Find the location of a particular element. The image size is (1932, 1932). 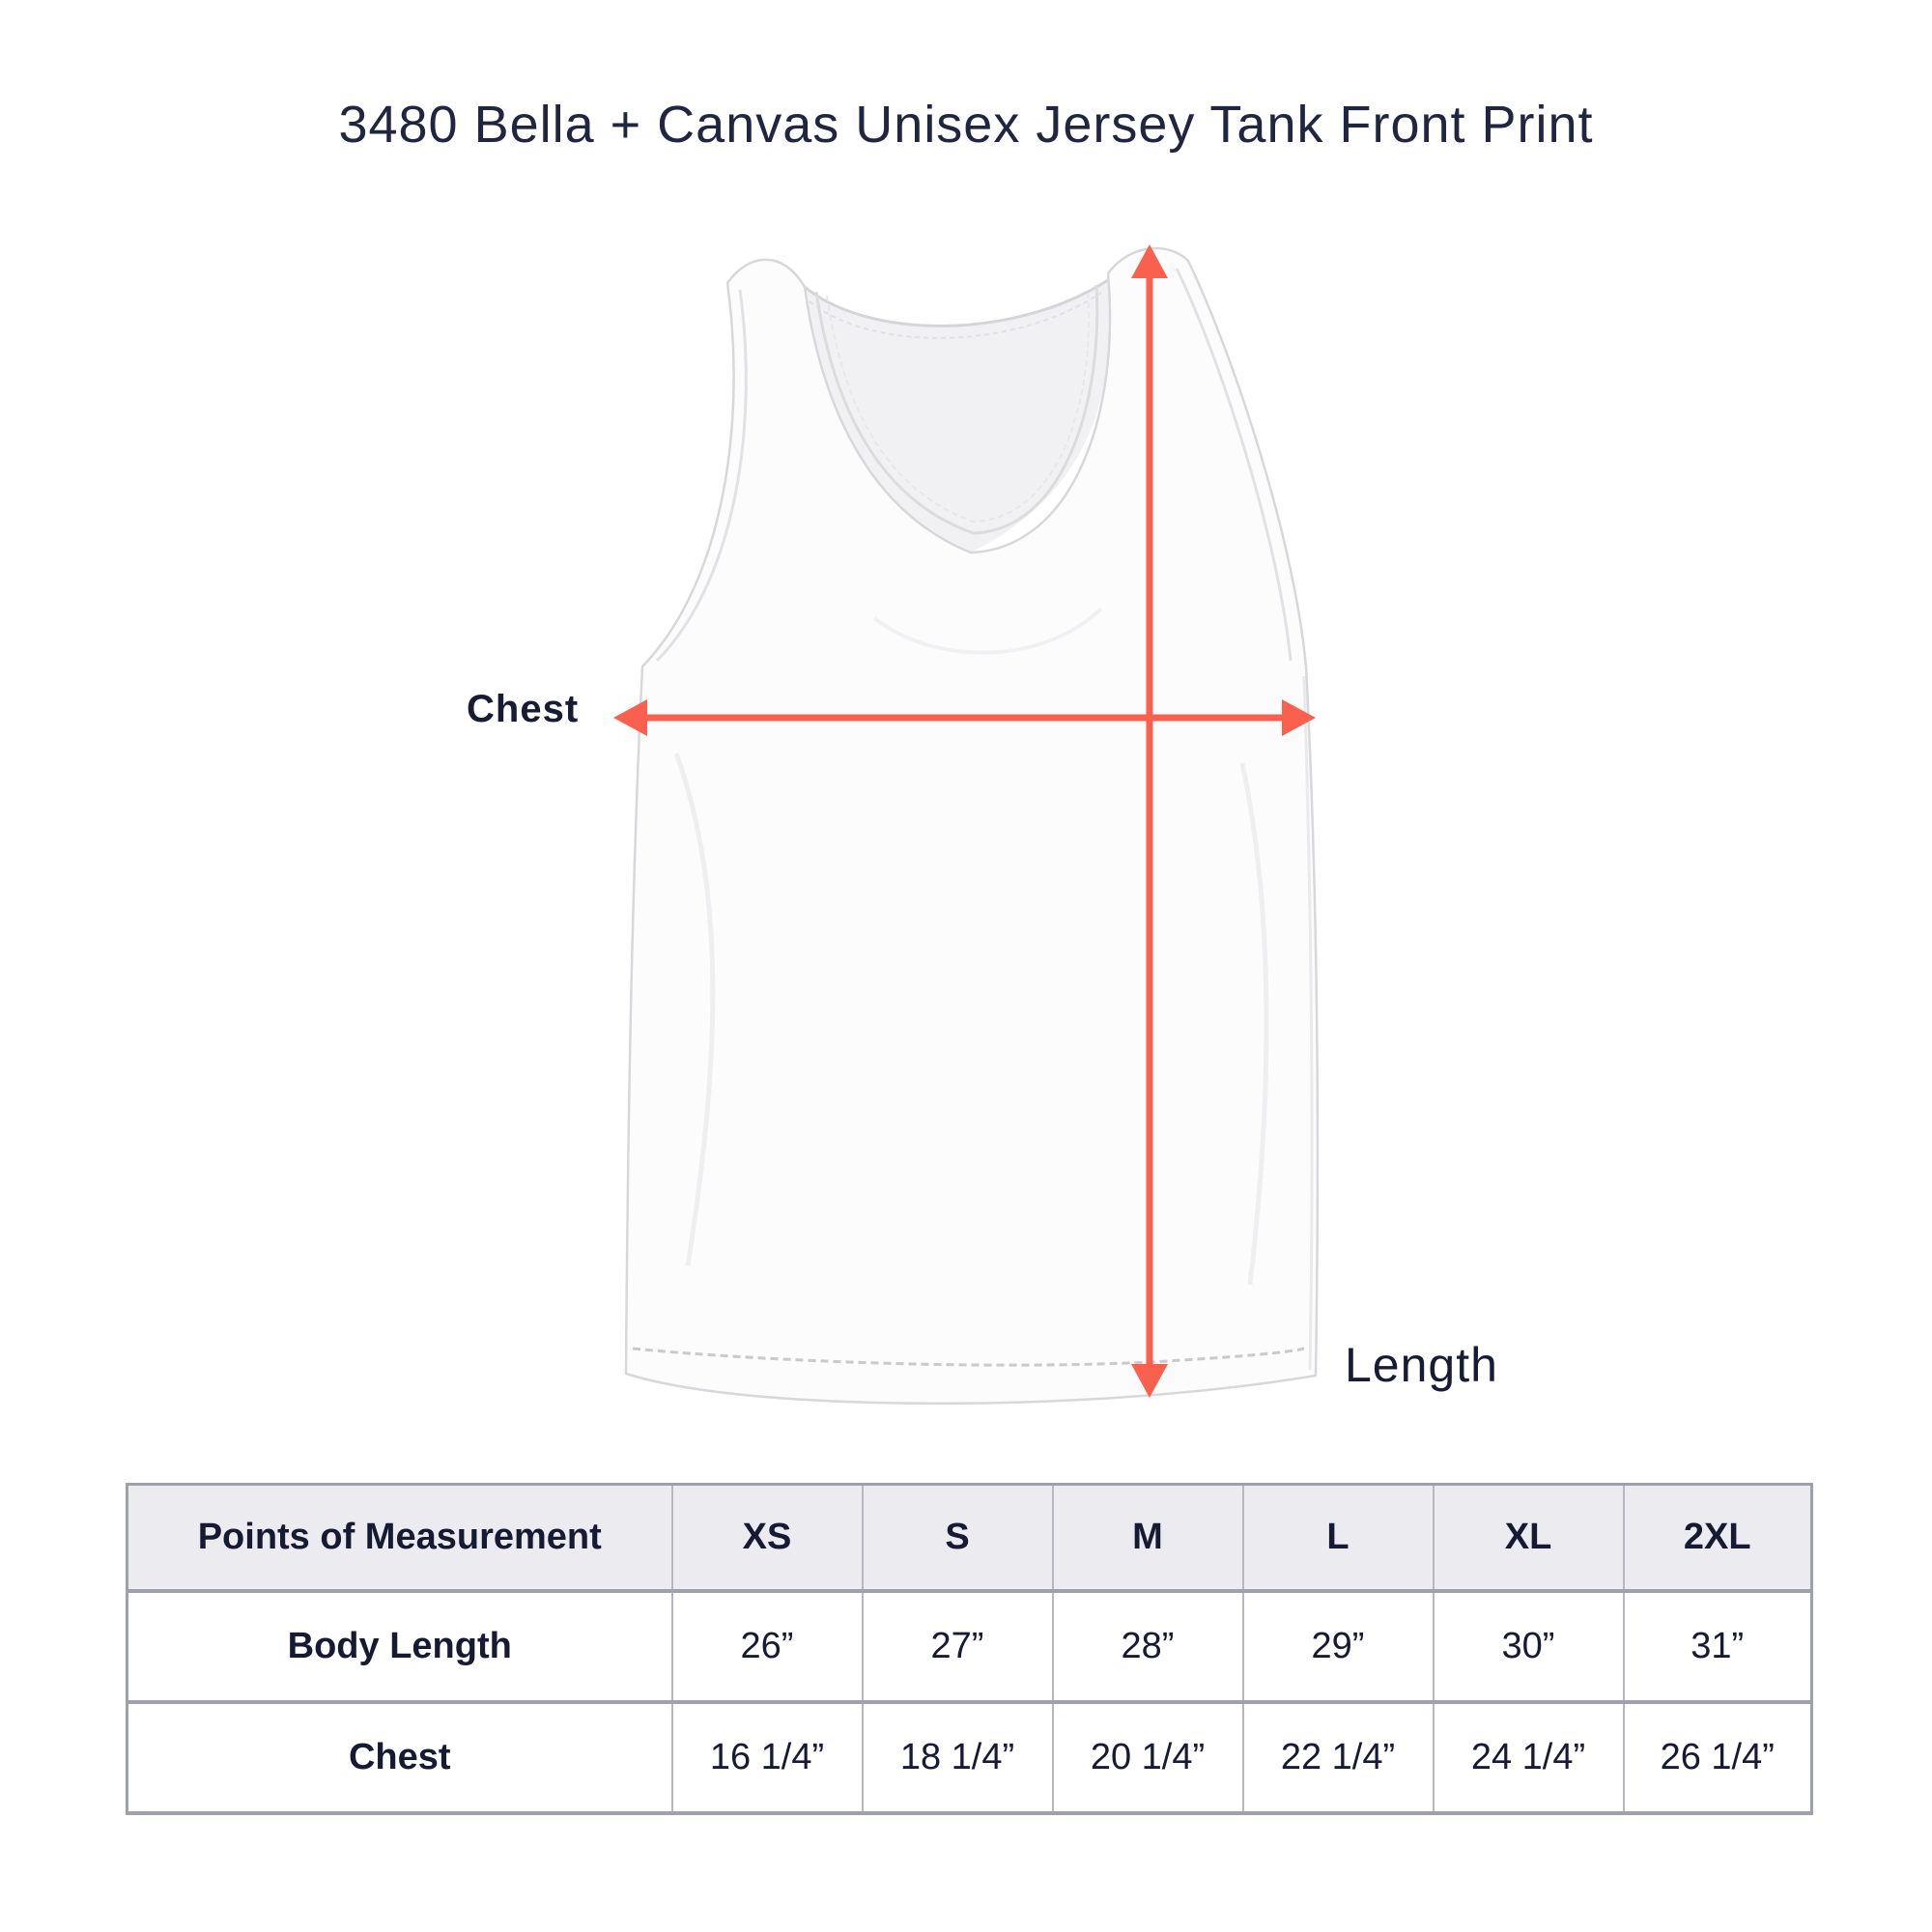

tank-left-armhole-stitch is located at coordinates (701, 476).